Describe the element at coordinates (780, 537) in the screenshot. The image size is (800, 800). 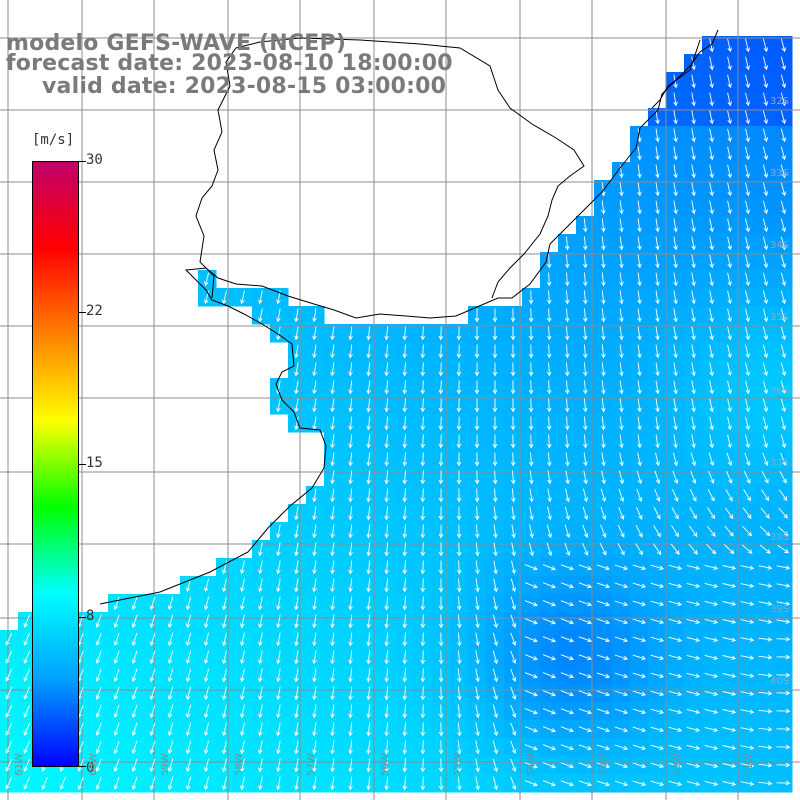
I see `latitude-label: 38S` at that location.